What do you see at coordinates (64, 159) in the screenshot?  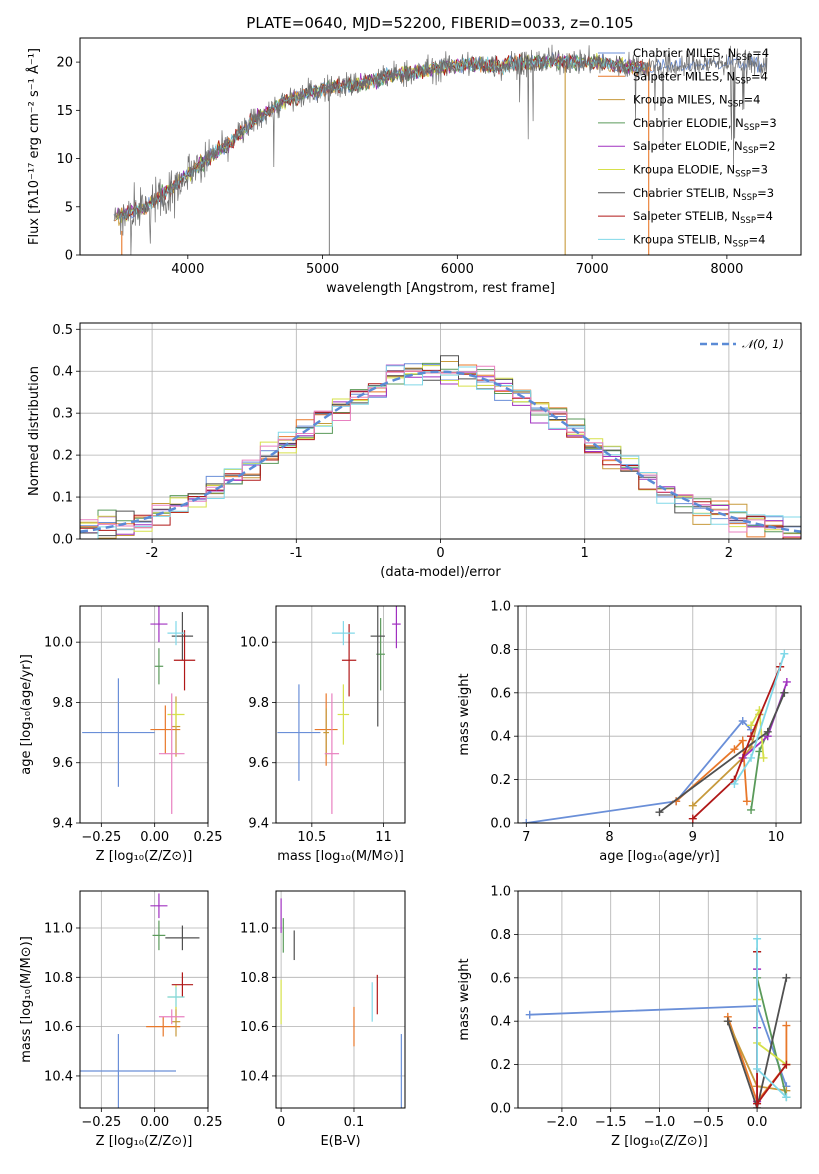 I see `y-tick-label: 10` at bounding box center [64, 159].